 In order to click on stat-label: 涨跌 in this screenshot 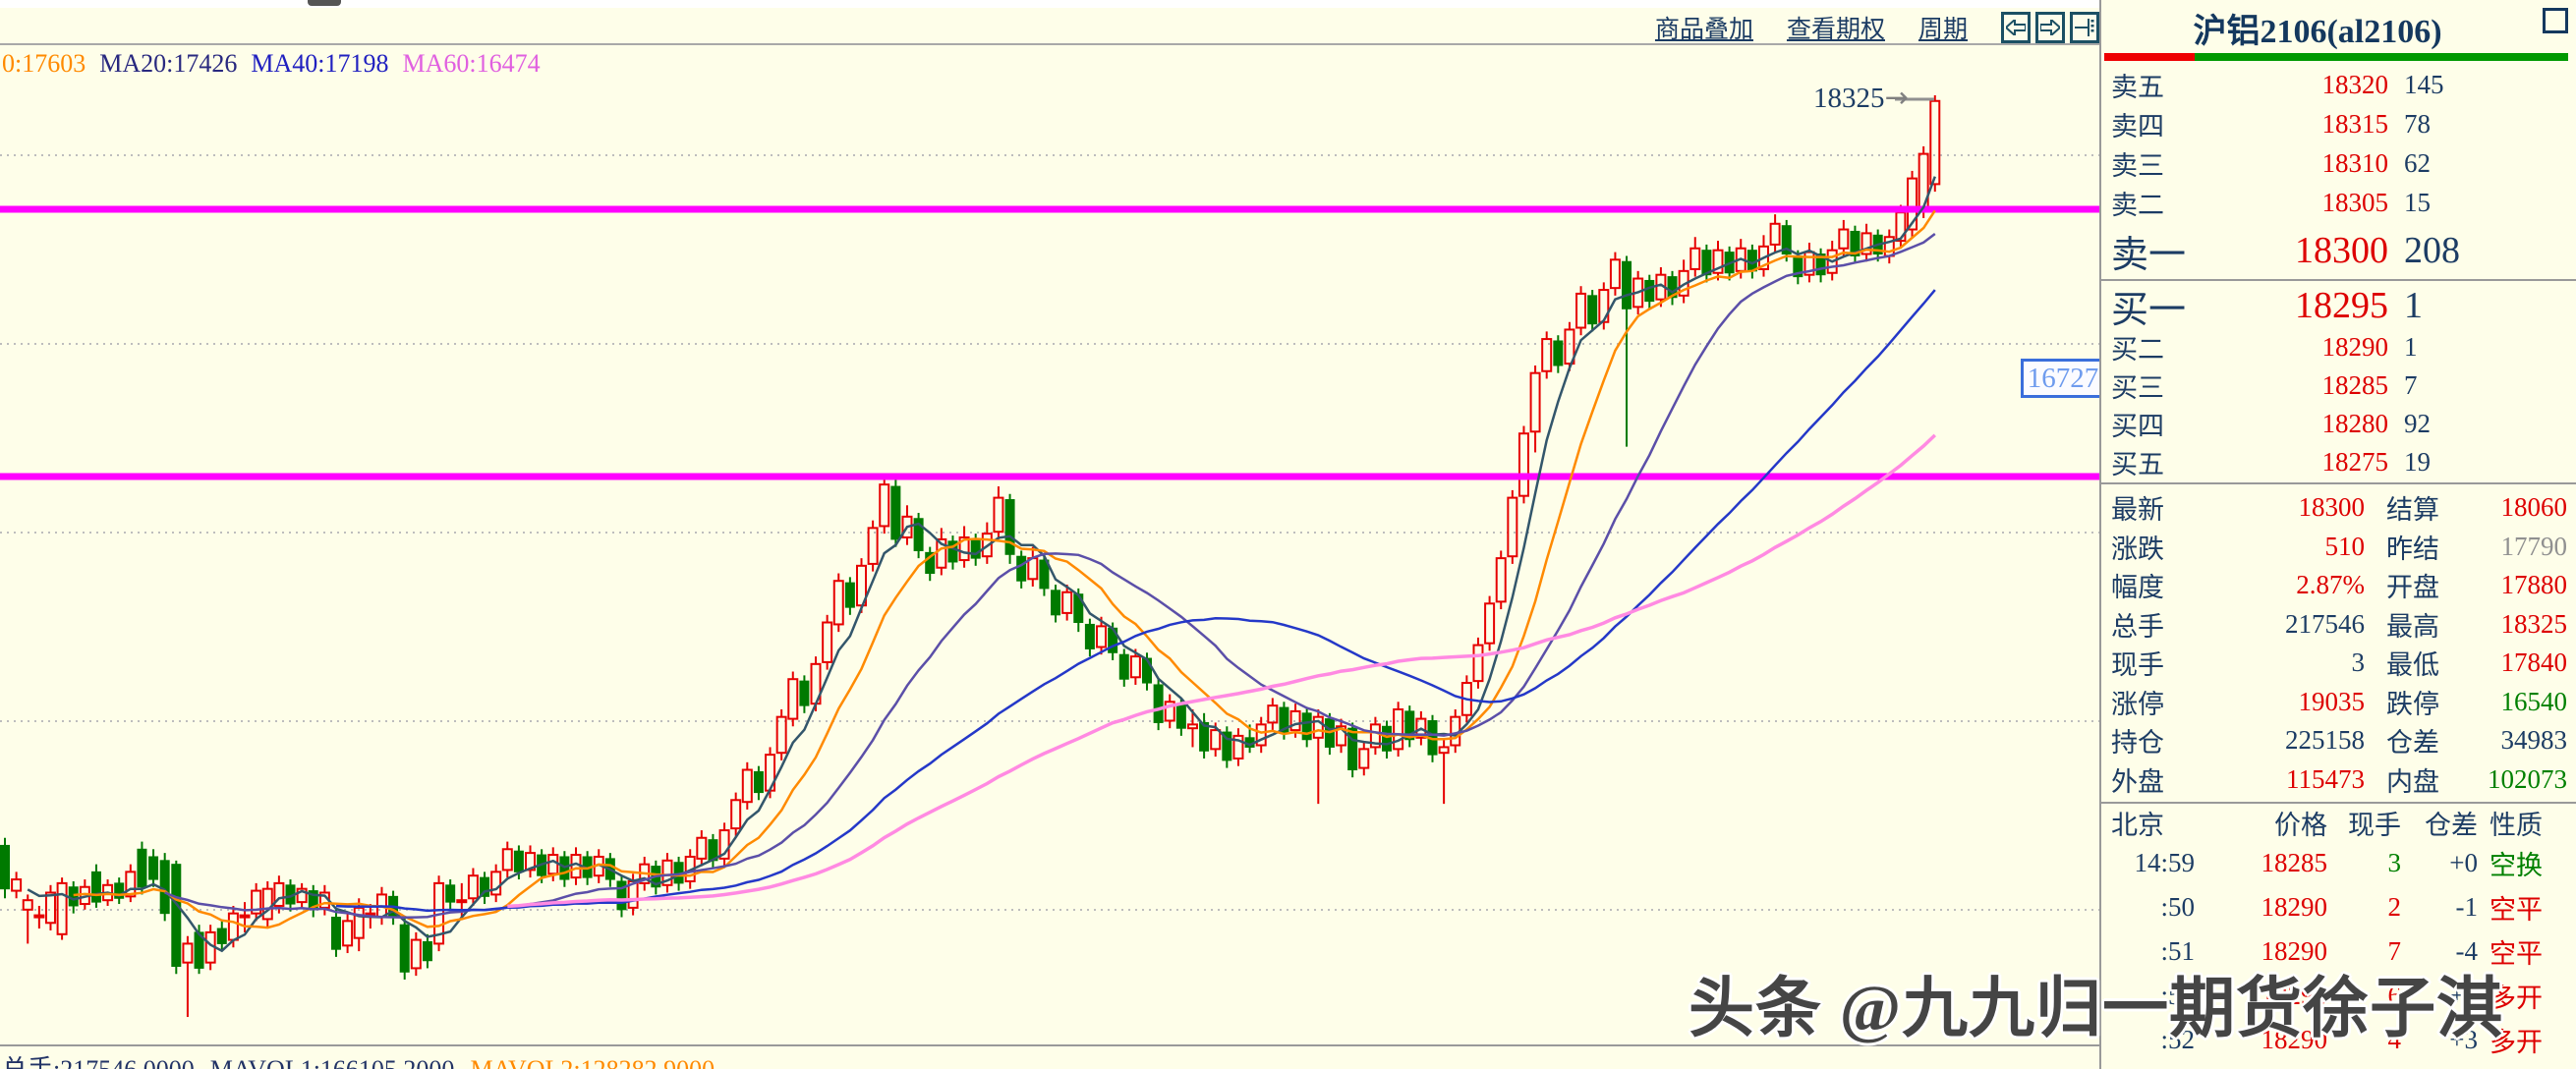, I will do `click(2137, 549)`.